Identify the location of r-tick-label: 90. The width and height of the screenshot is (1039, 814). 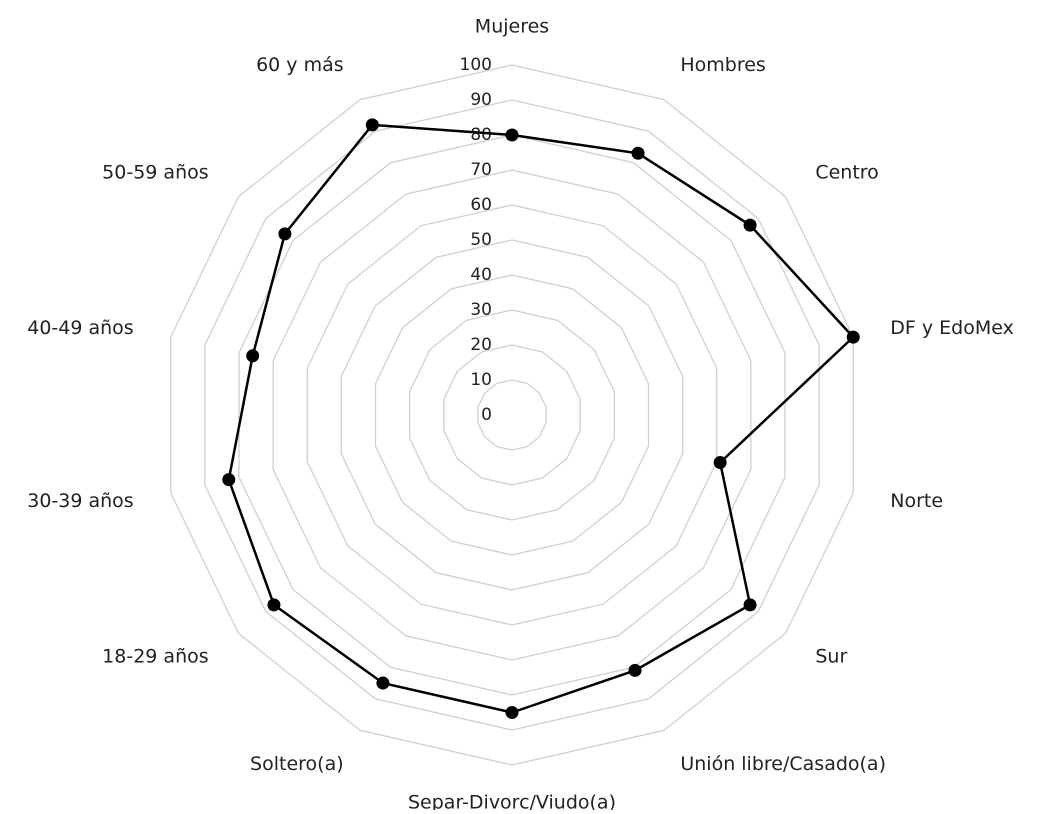
(481, 100).